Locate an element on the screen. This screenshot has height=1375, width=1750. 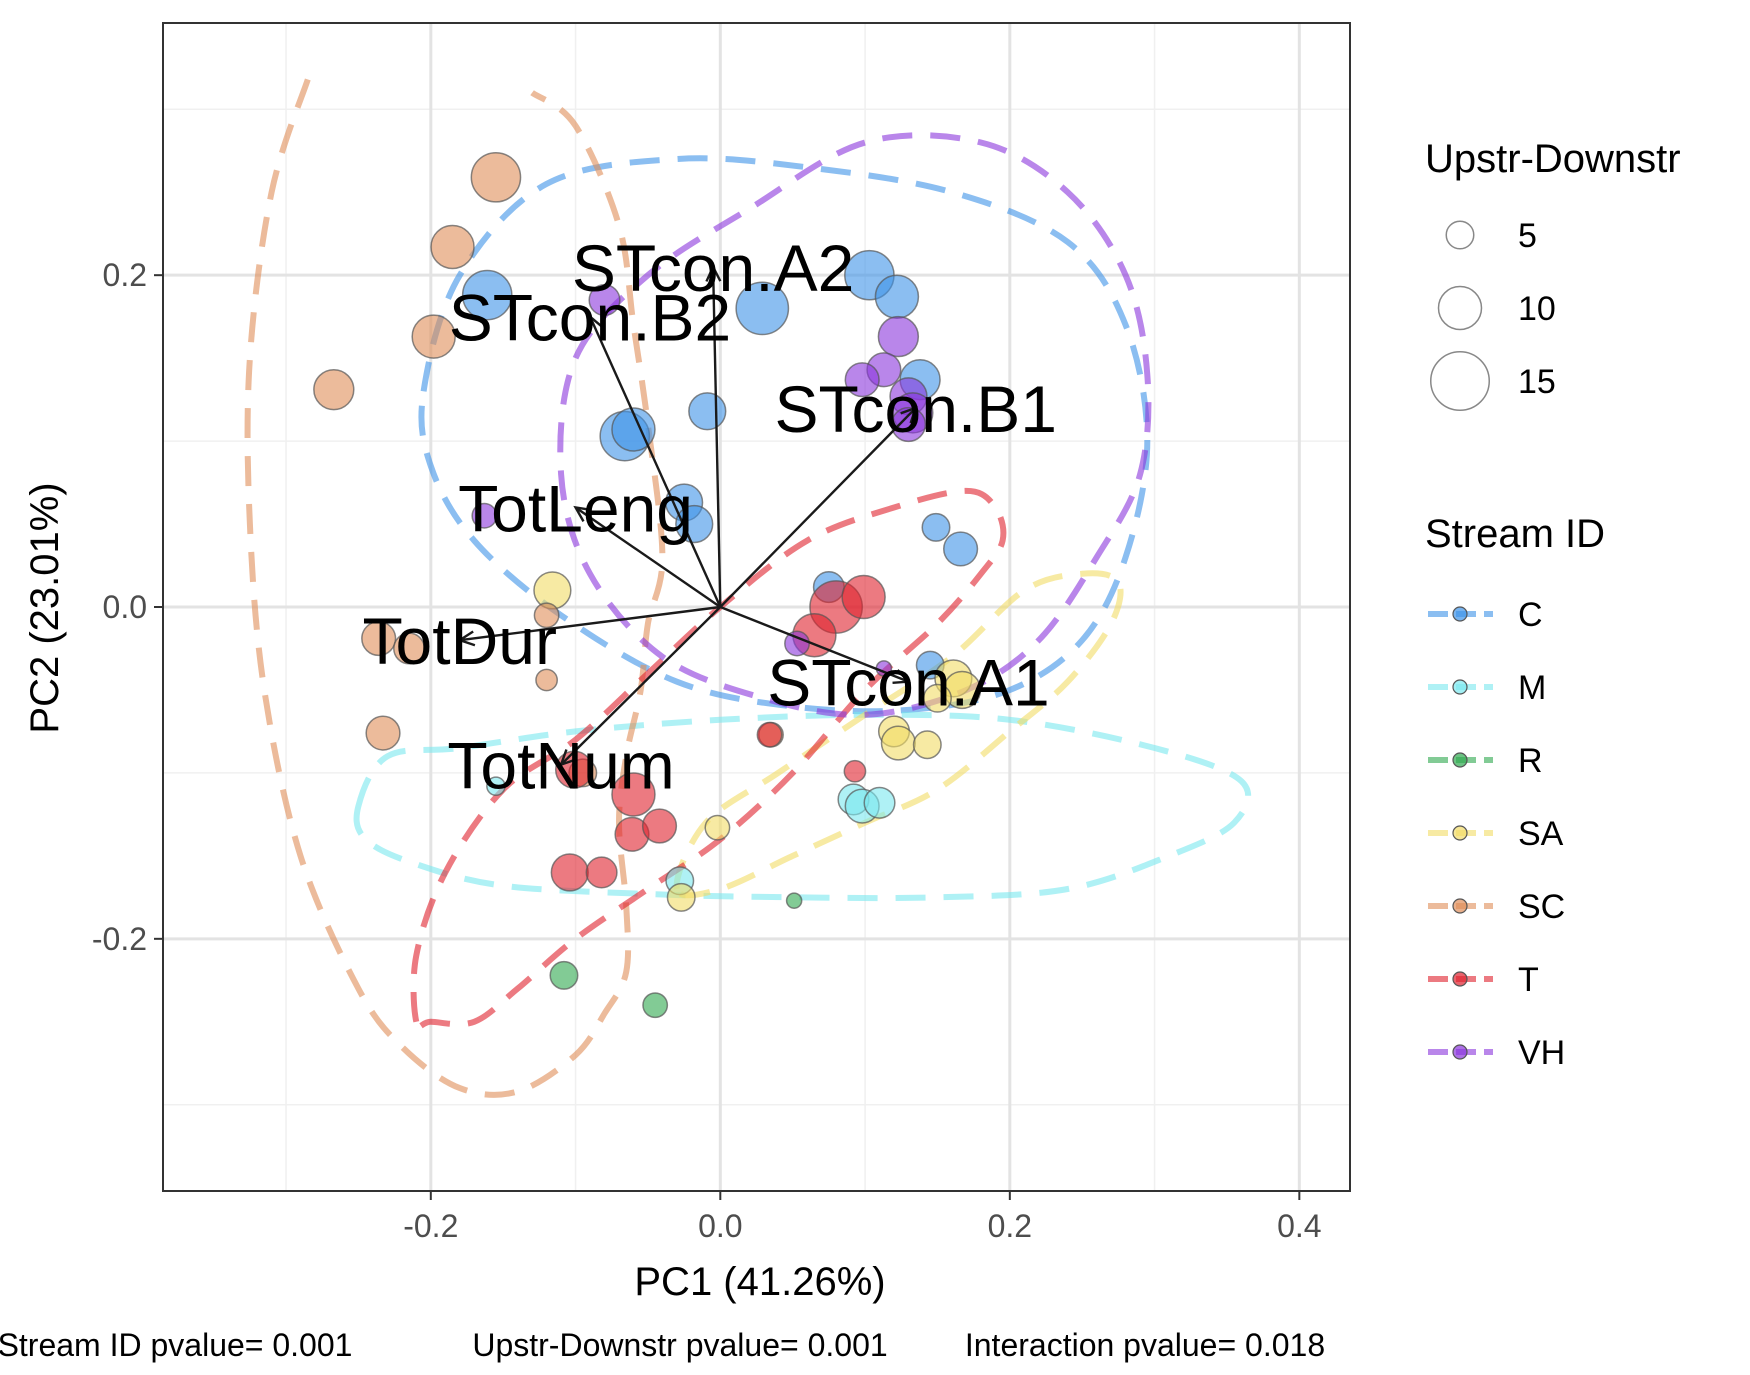
x-axis-ticks: -0.2 0.0 0.2 0.4 is located at coordinates (862, 1217).